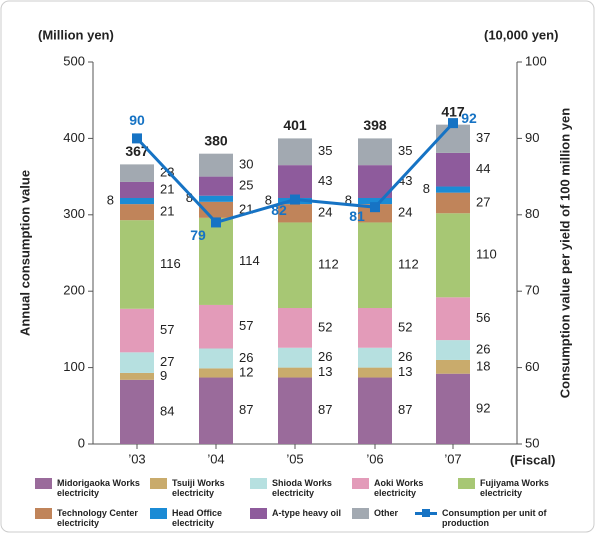 Image resolution: width=595 pixels, height=533 pixels. What do you see at coordinates (295, 125) in the screenshot?
I see `total-label: 401` at bounding box center [295, 125].